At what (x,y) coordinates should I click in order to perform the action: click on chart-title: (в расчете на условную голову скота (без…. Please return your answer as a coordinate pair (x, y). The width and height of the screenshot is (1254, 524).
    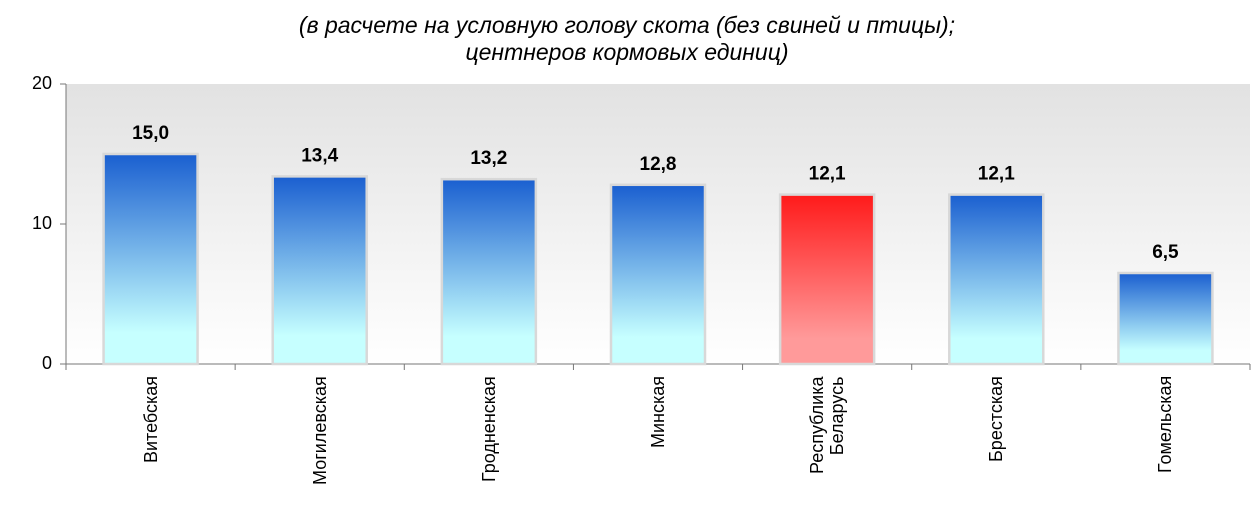
    Looking at the image, I should click on (627, 38).